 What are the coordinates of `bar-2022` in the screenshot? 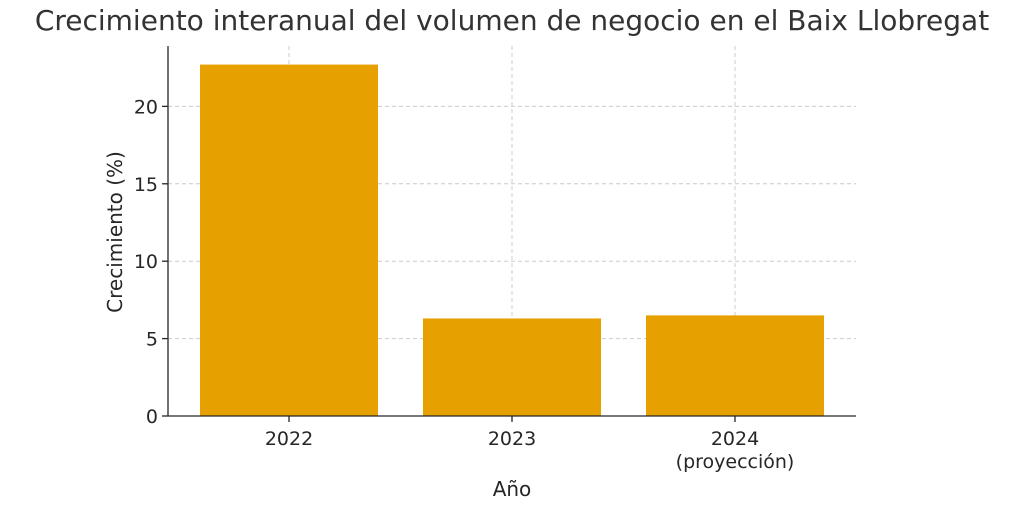 It's located at (289, 240).